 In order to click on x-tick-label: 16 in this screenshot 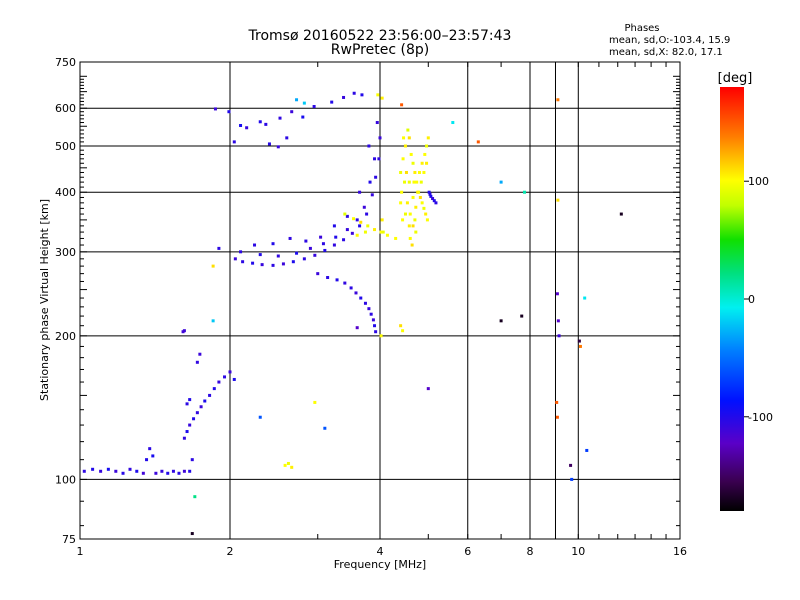, I will do `click(680, 551)`.